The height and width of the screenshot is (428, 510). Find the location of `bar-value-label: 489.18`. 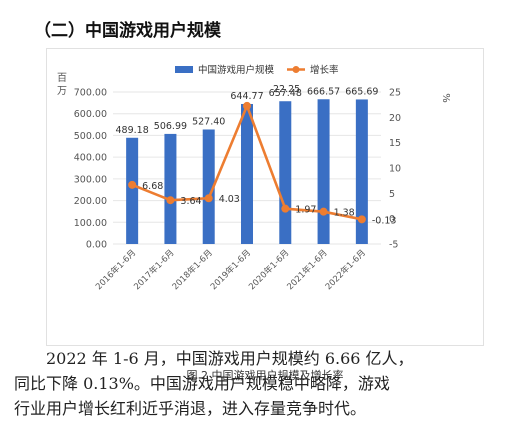

bar-value-label: 489.18 is located at coordinates (132, 130).